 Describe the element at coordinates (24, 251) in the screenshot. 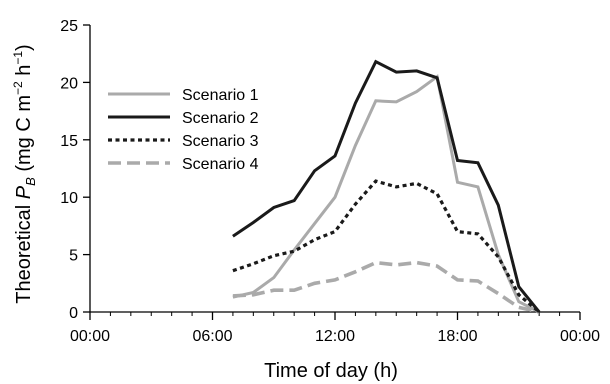

I see `y-axis-title-main: Theoretical` at that location.